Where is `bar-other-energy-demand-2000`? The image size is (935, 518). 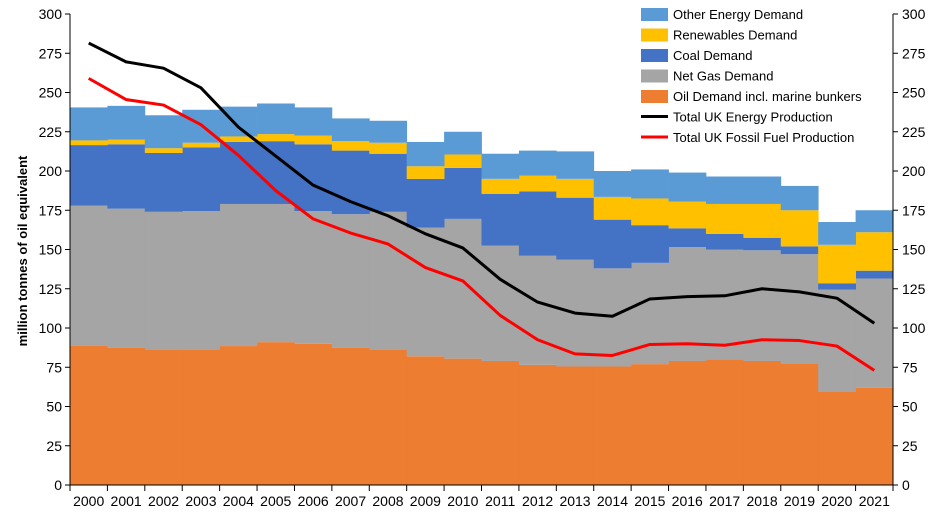 bar-other-energy-demand-2000 is located at coordinates (89, 124).